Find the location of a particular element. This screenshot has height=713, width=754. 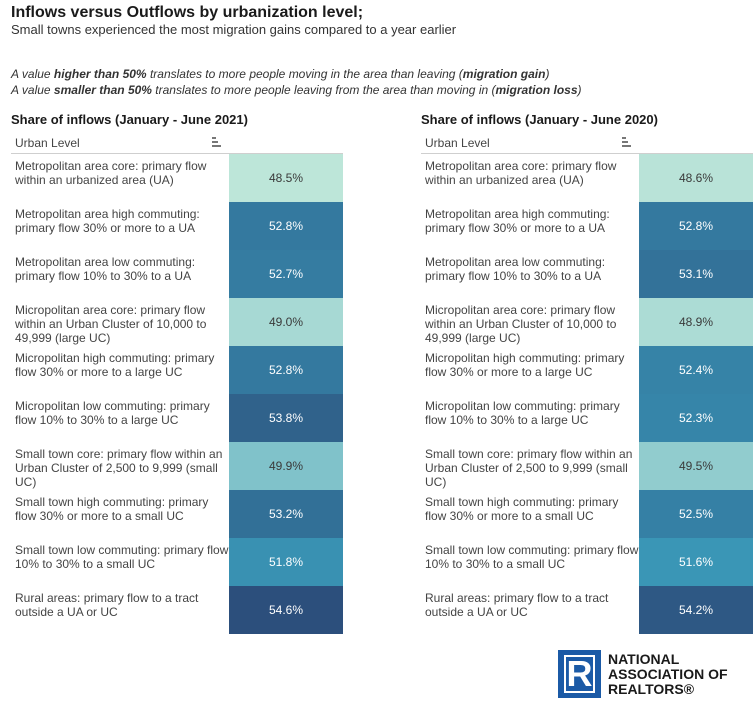

share-value-cell: 52.7% is located at coordinates (286, 274).